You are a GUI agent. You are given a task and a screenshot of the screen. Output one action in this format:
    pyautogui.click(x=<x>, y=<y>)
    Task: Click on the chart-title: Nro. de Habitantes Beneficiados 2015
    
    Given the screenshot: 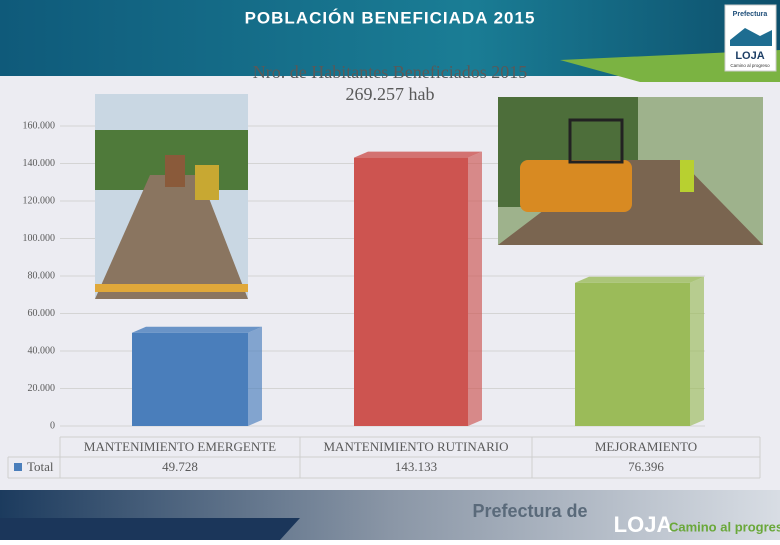 What is the action you would take?
    pyautogui.click(x=390, y=72)
    